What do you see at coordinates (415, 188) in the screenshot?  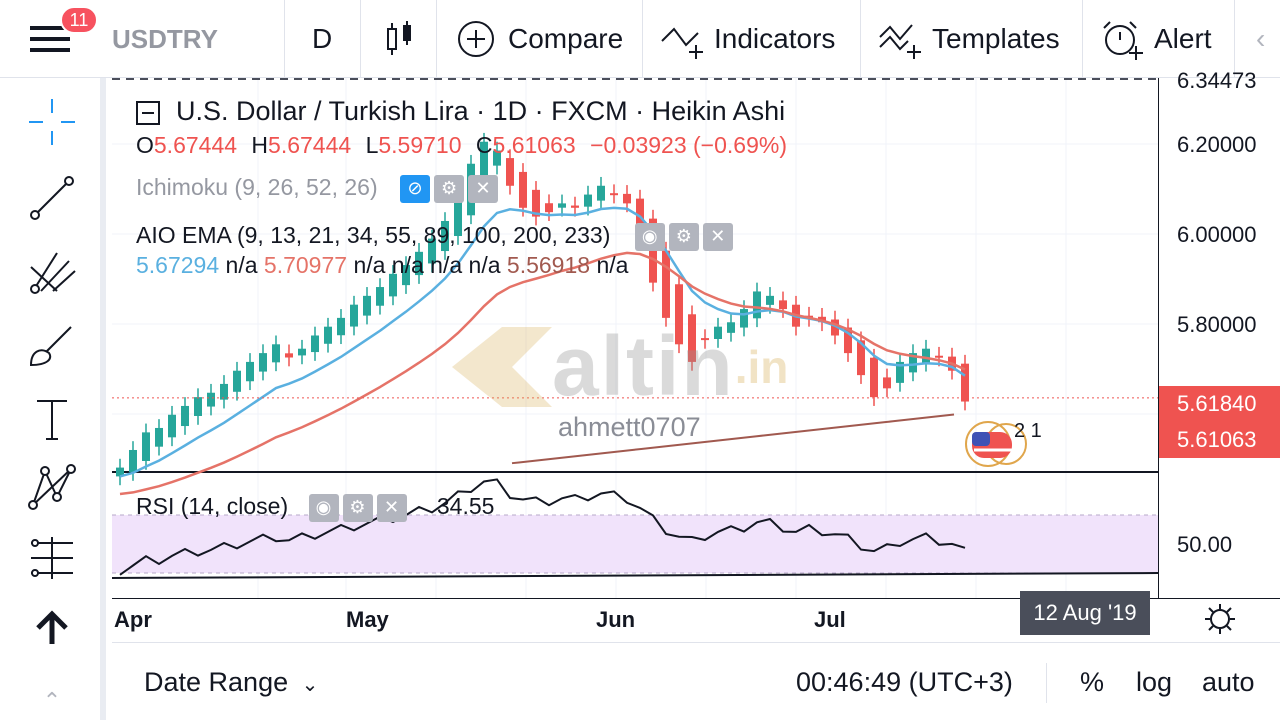 I see `visibility-icon: ⊘` at bounding box center [415, 188].